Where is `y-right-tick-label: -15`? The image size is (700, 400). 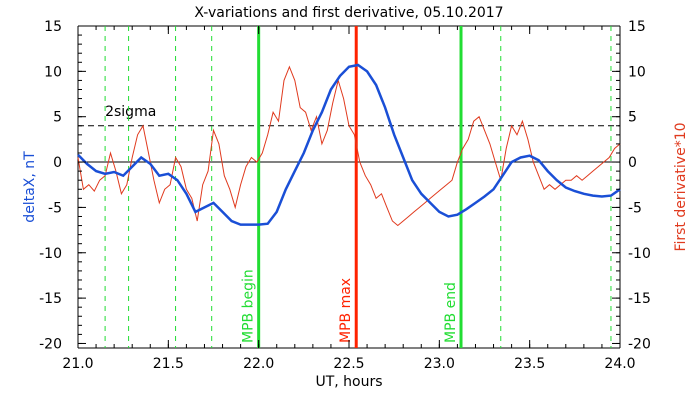
y-right-tick-label: -15 is located at coordinates (639, 299).